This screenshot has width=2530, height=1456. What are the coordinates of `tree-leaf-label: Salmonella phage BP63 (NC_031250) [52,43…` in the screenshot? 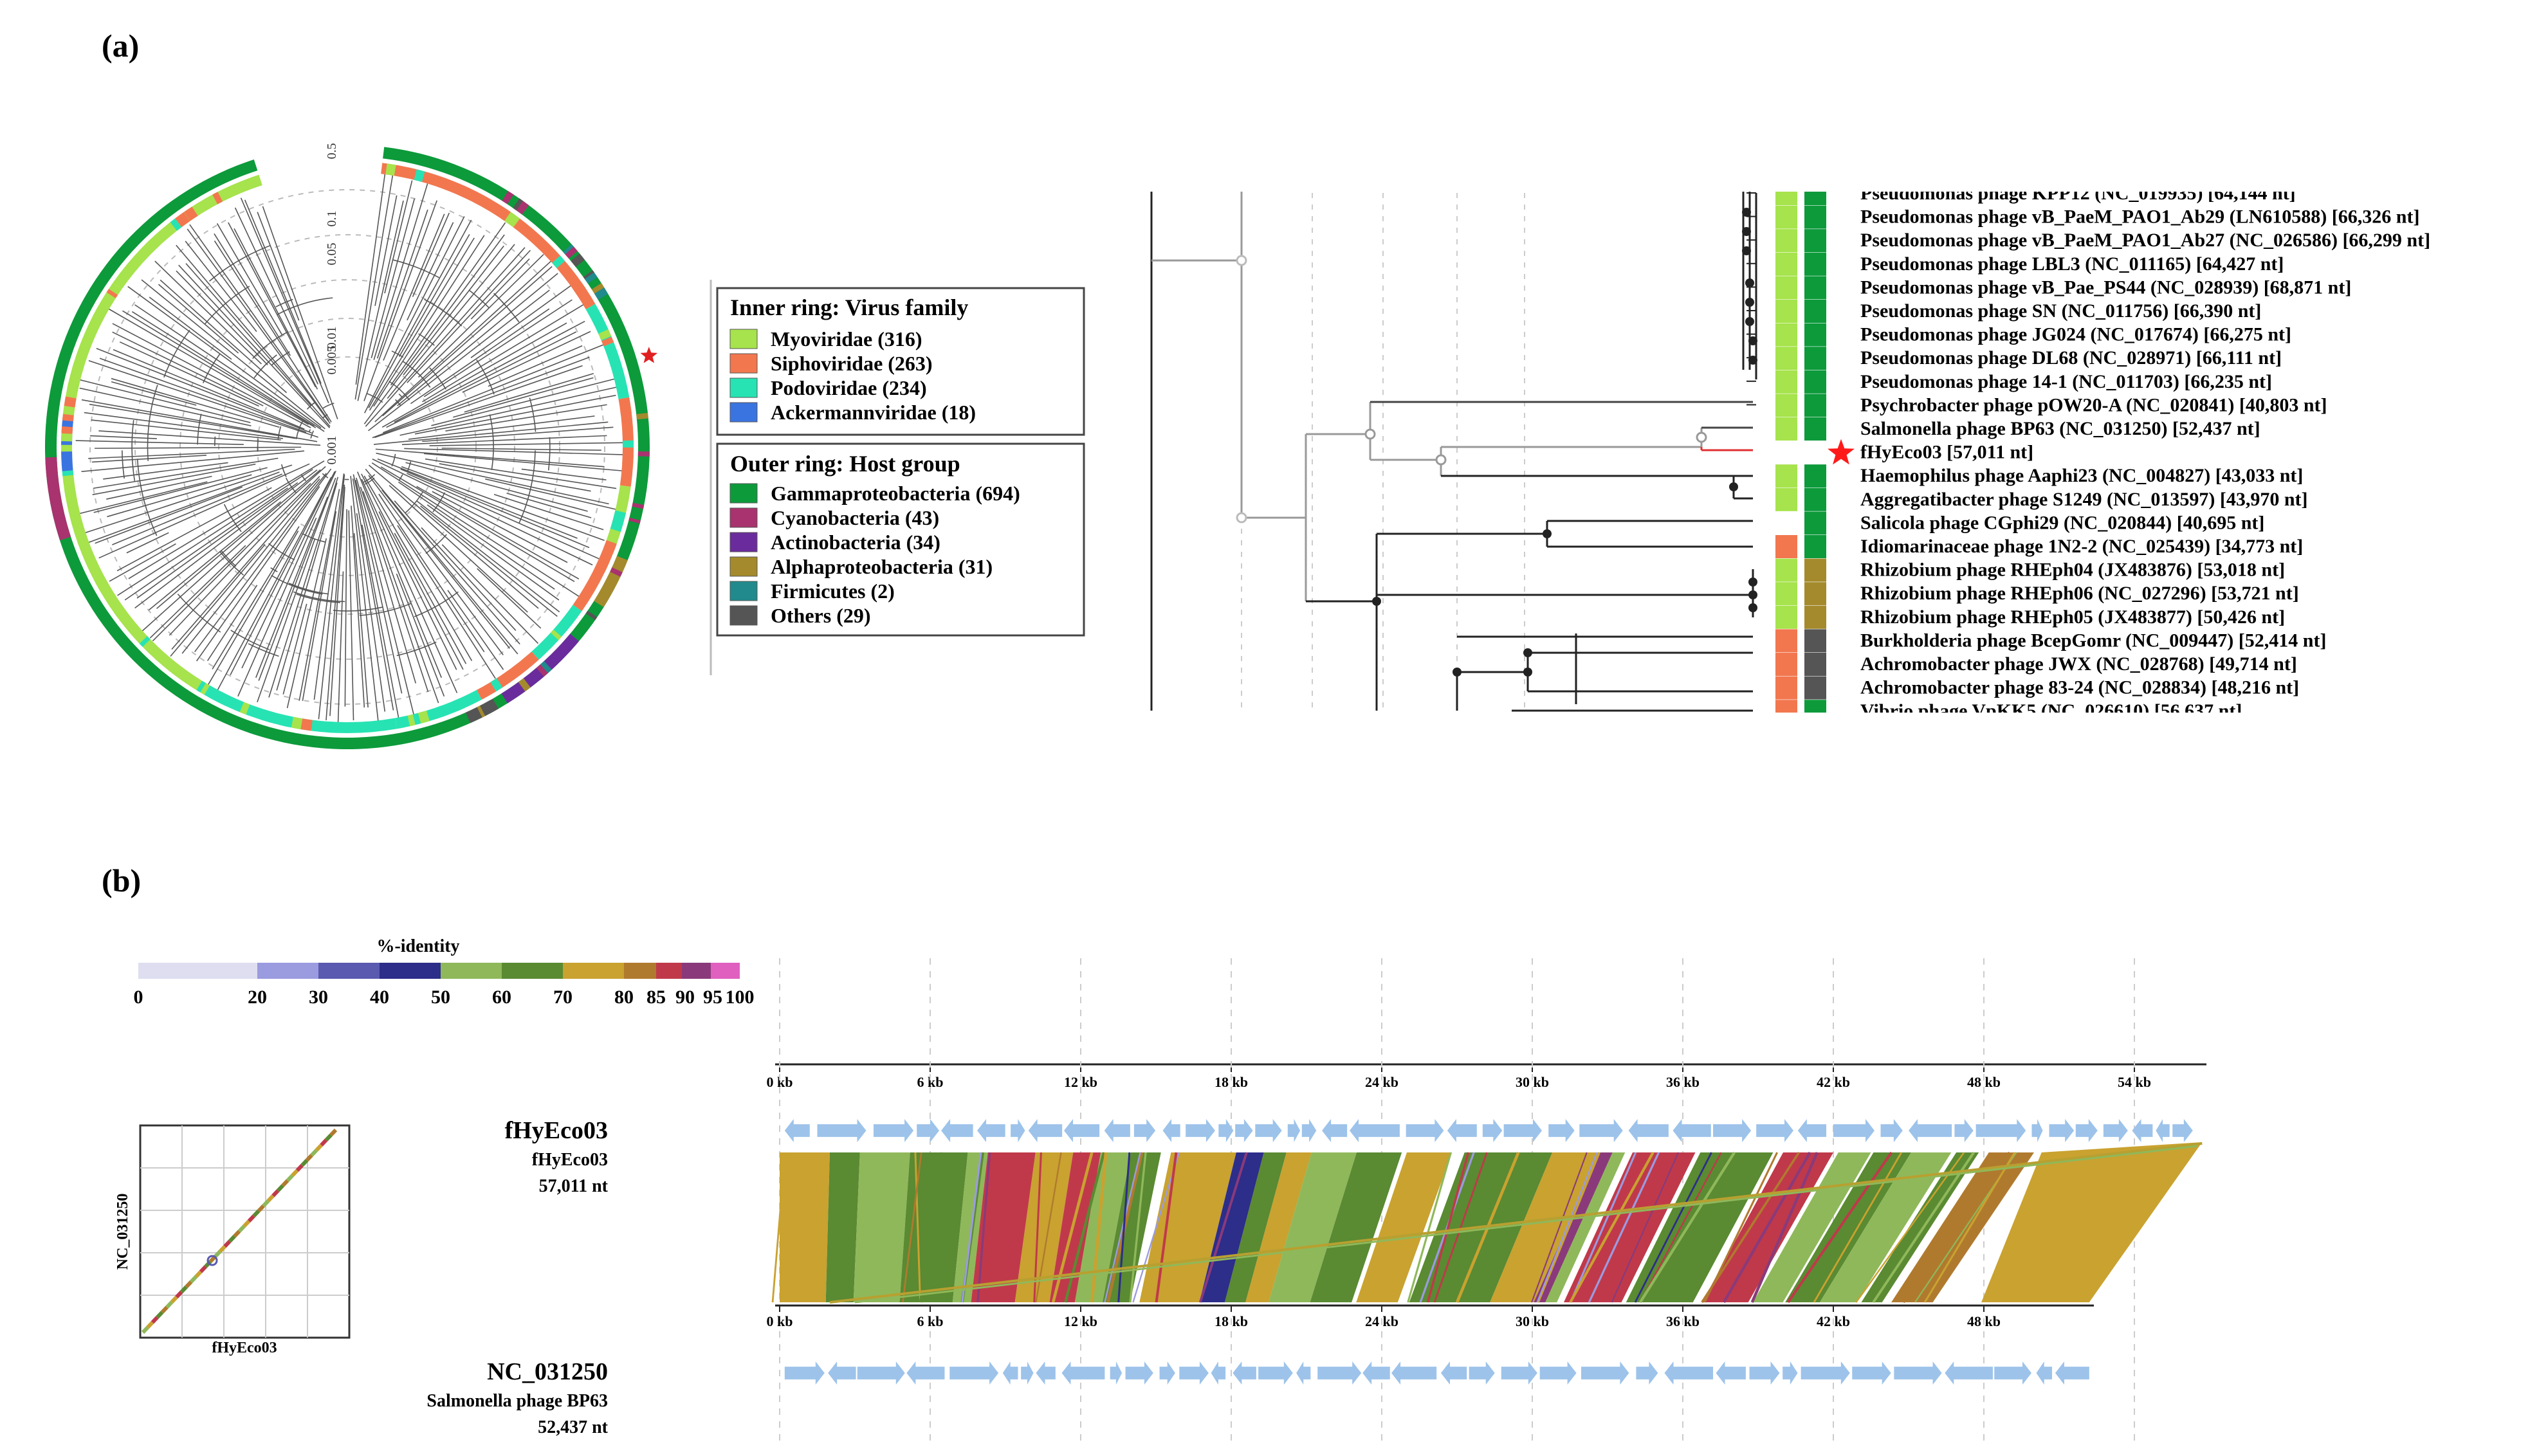 It's located at (2060, 429).